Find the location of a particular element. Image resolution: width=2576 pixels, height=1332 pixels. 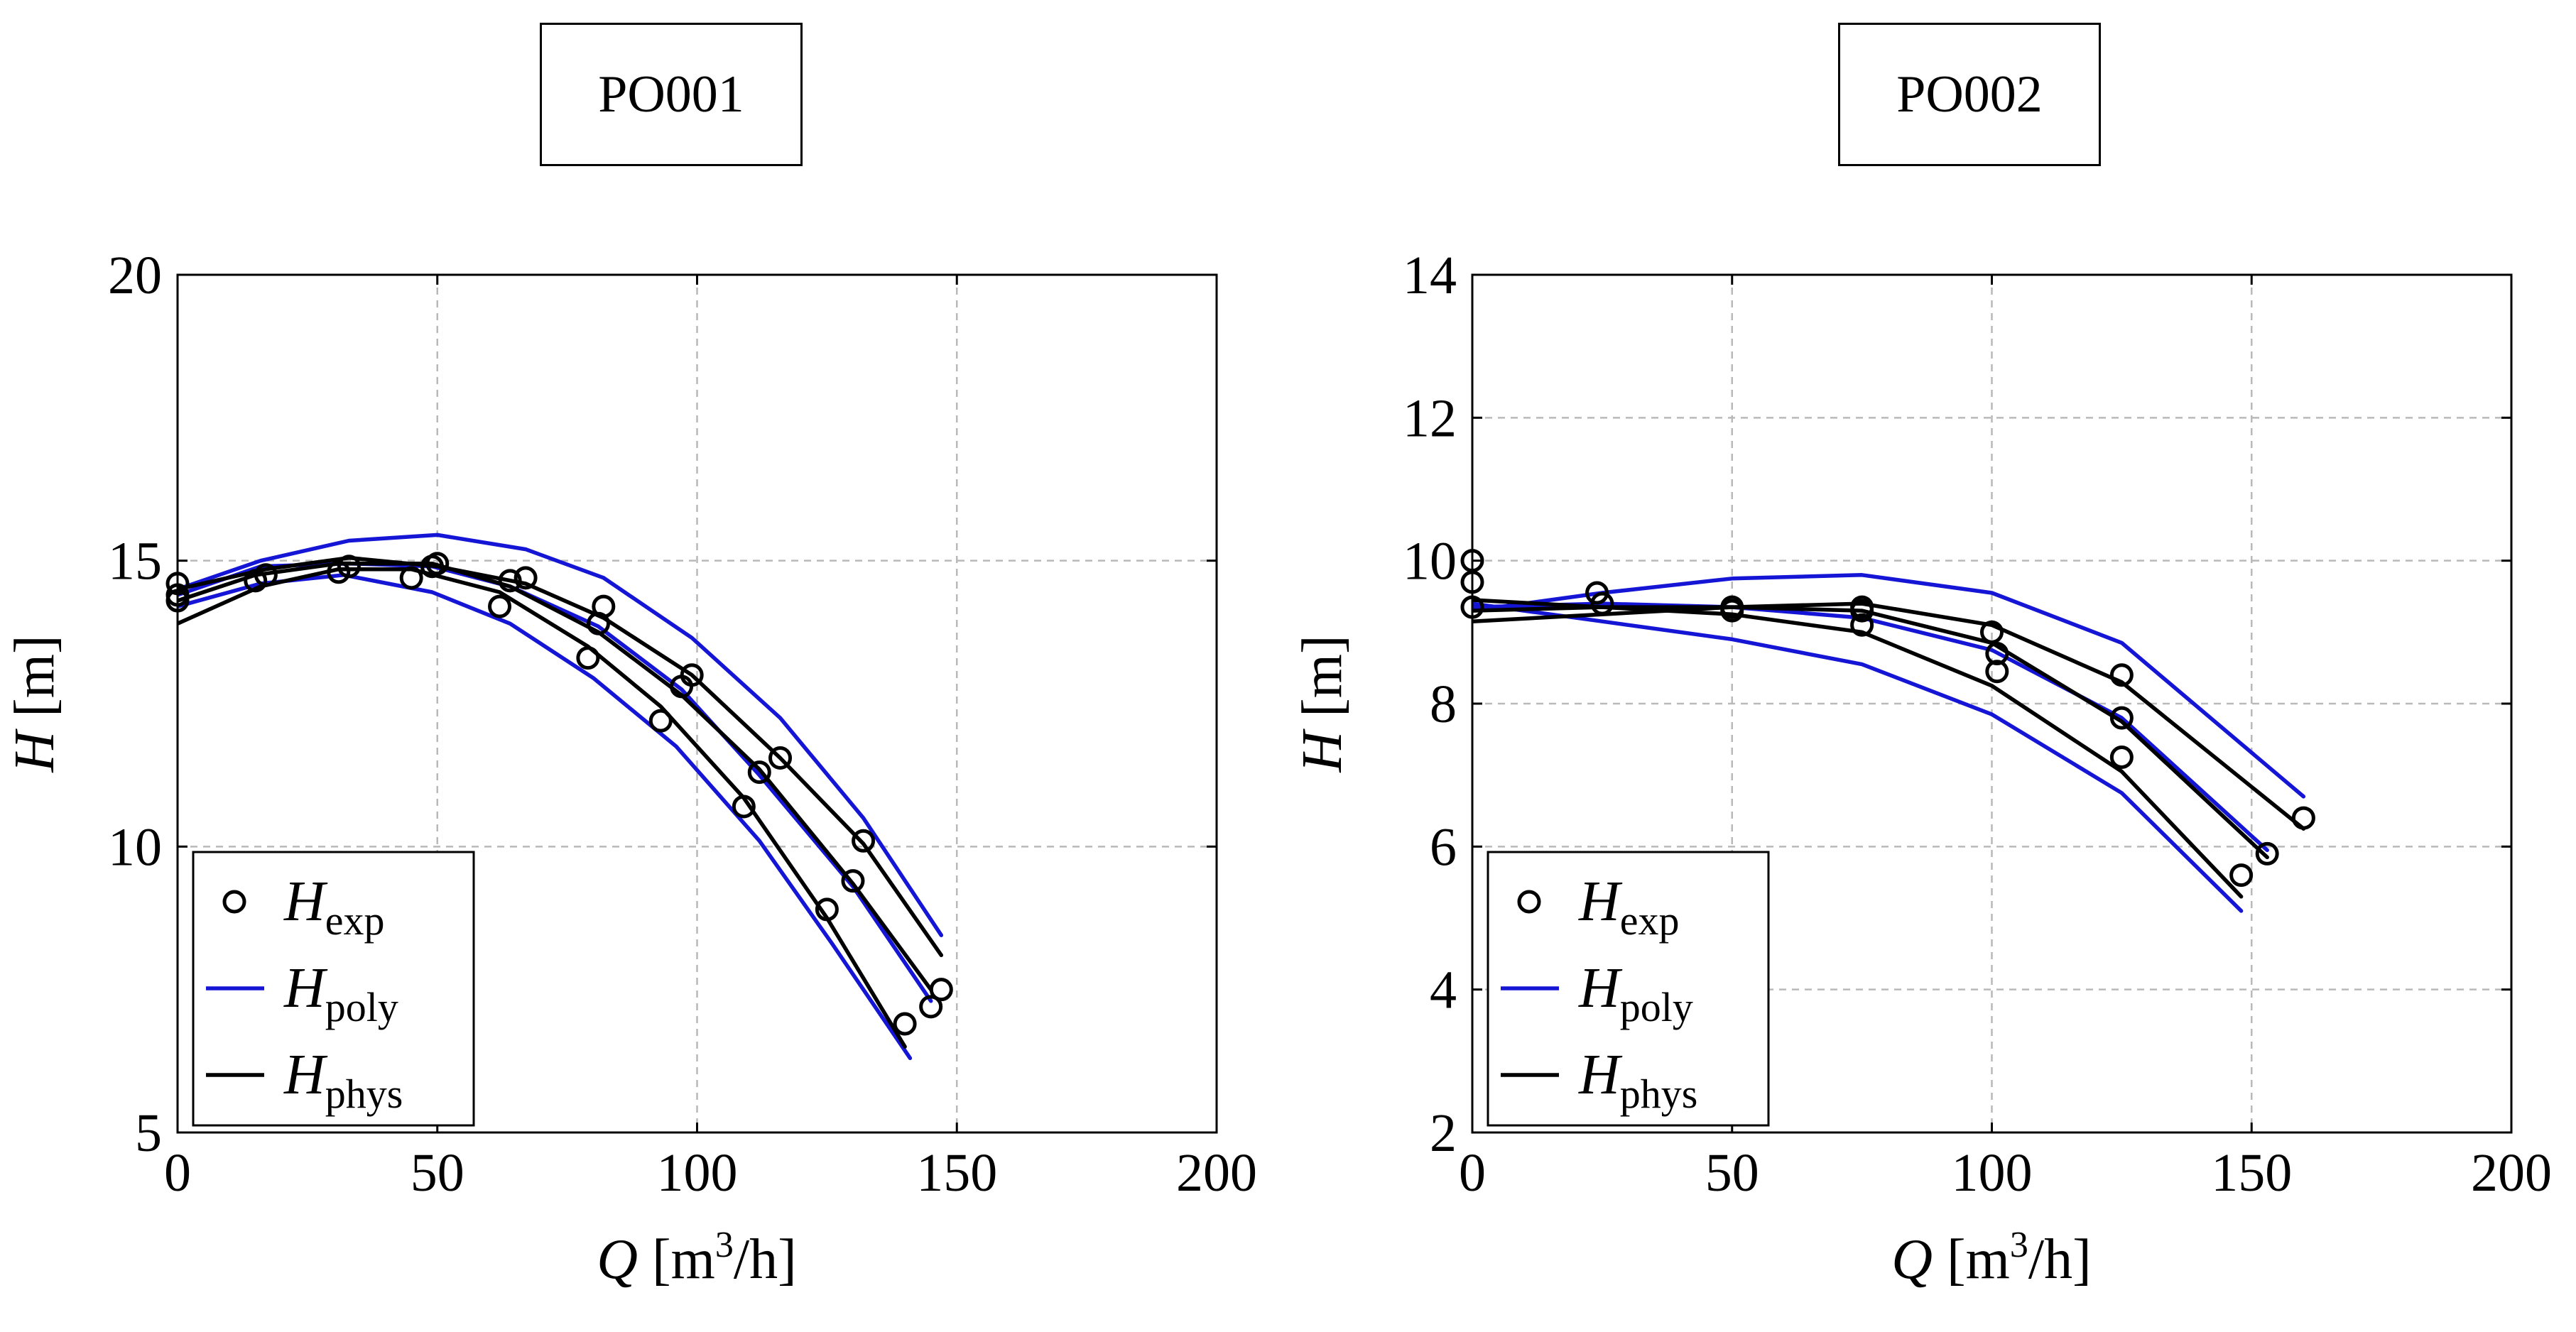

y-tick-label: 15 is located at coordinates (135, 561).